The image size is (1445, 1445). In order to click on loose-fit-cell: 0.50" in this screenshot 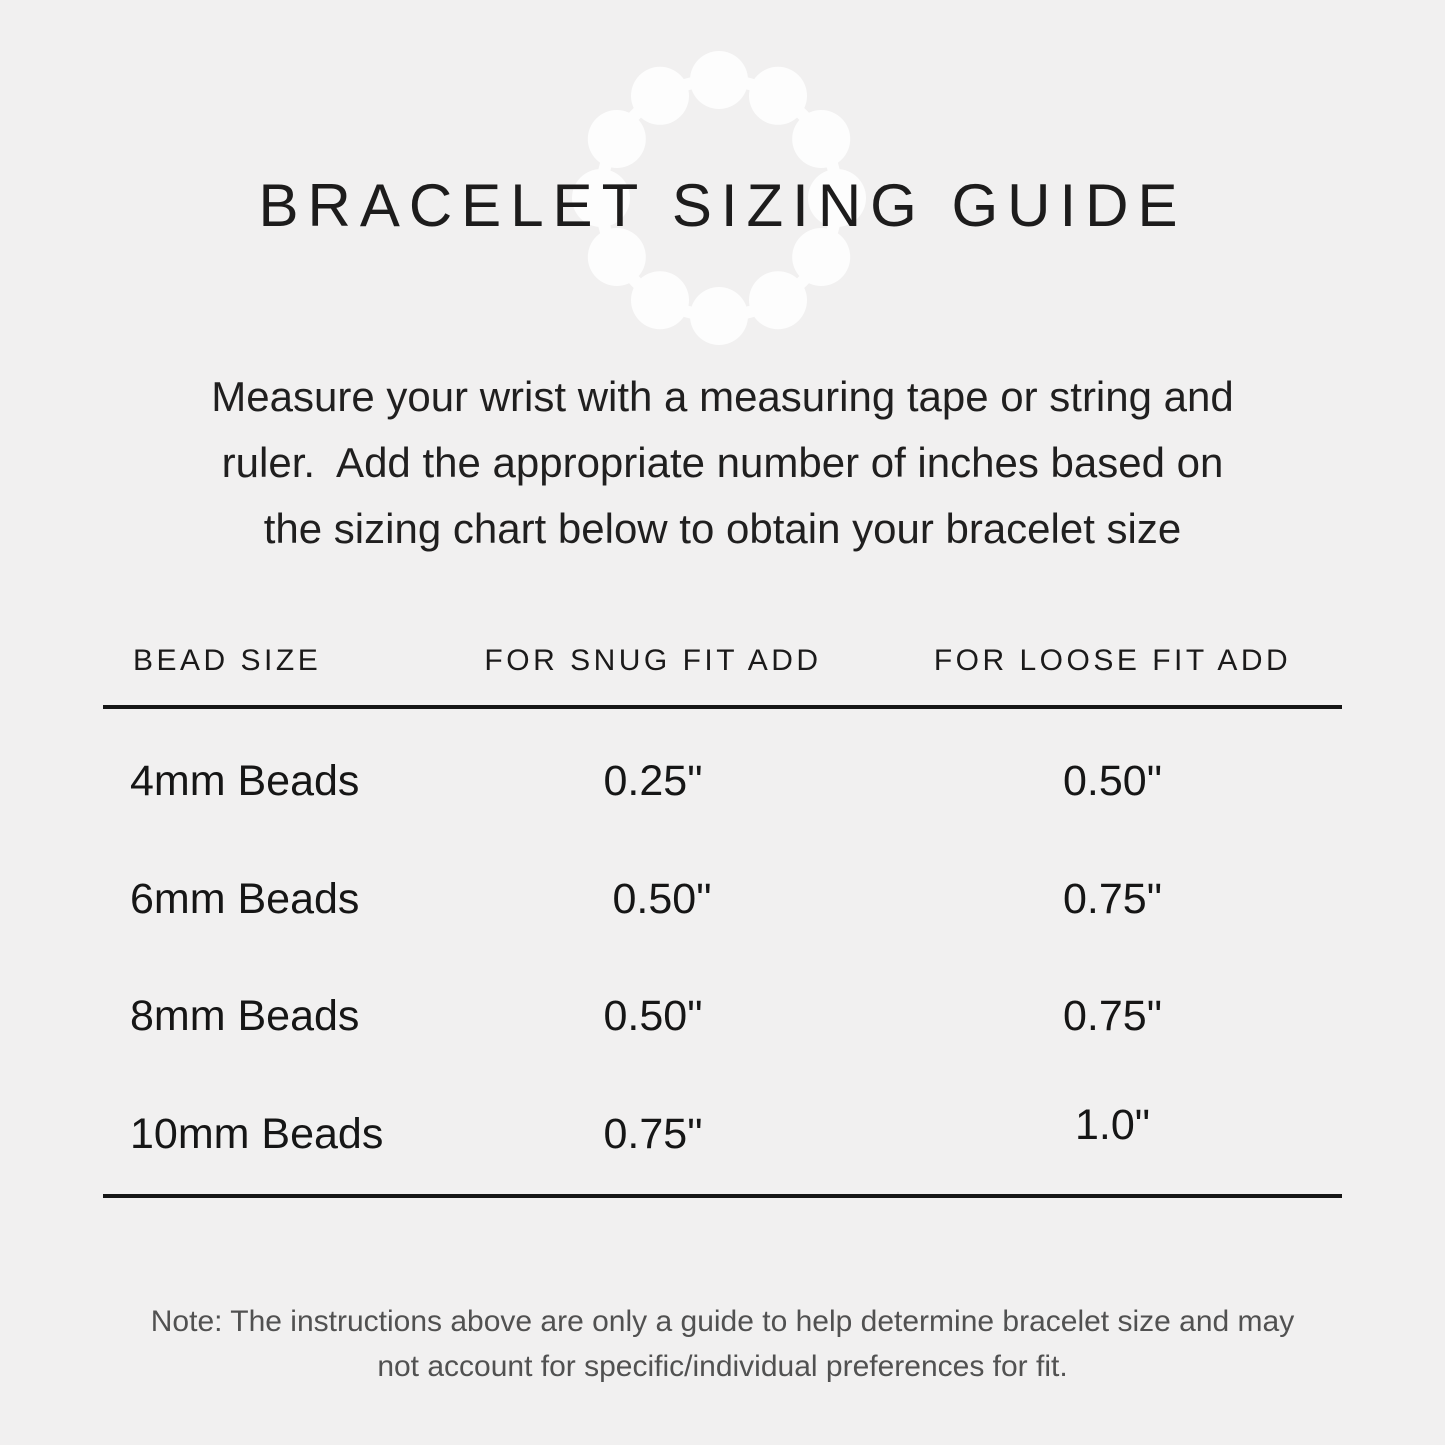, I will do `click(1112, 781)`.